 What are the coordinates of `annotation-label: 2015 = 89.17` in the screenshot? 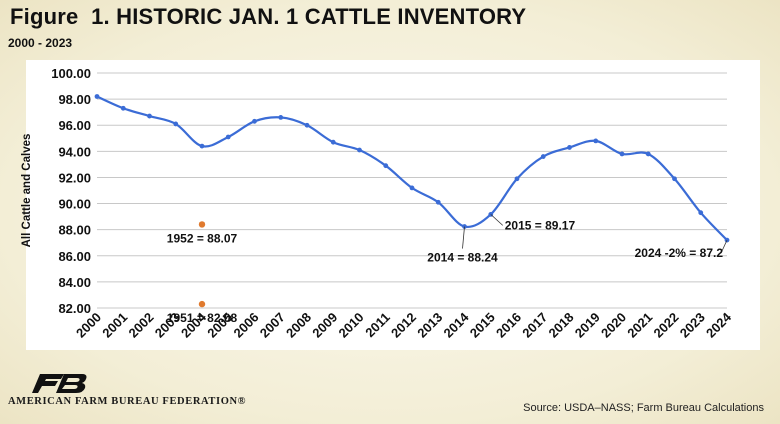 It's located at (540, 225).